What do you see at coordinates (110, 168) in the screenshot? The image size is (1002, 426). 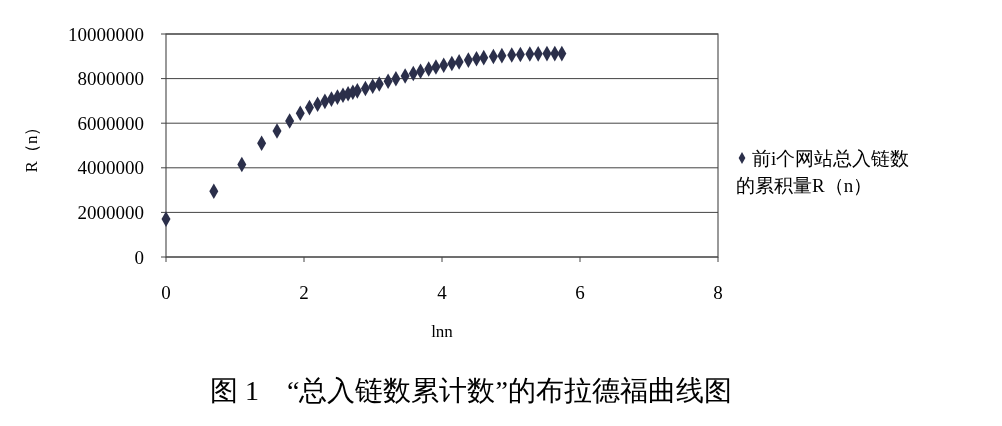 I see `y-tick-label: 4000000` at bounding box center [110, 168].